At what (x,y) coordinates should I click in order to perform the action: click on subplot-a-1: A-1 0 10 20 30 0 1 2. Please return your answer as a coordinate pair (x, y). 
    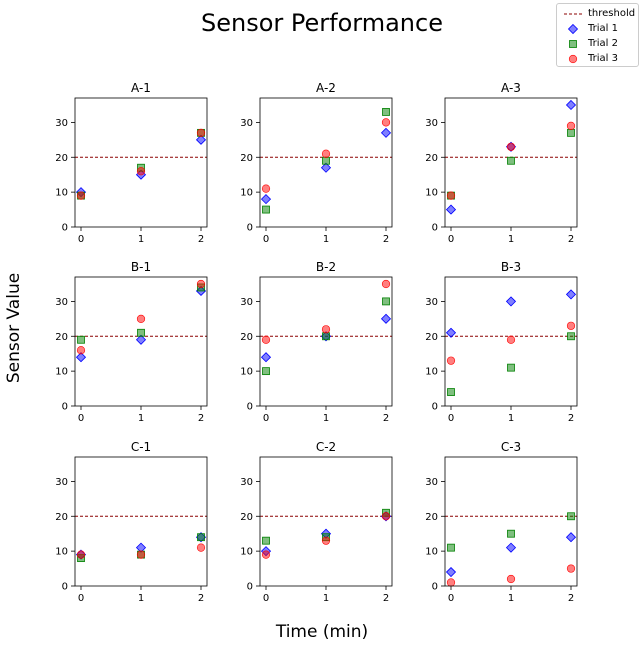
    Looking at the image, I should click on (131, 163).